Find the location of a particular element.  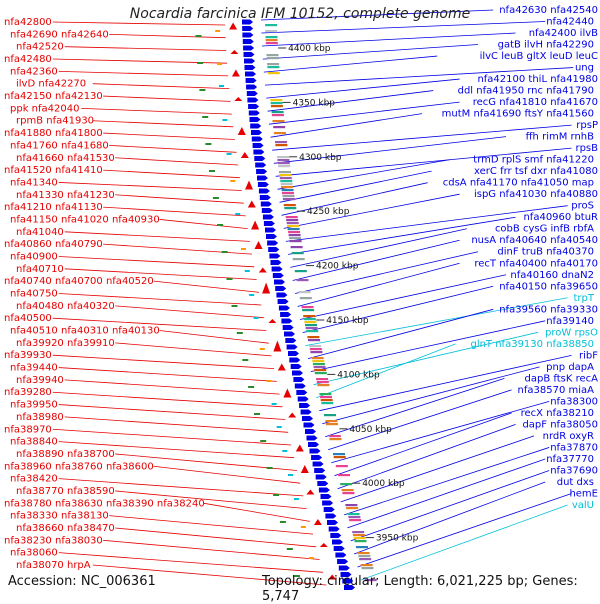

forward-gene-label: nfa38780 nfa38630 nfa38390 nfa38240 is located at coordinates (104, 503).